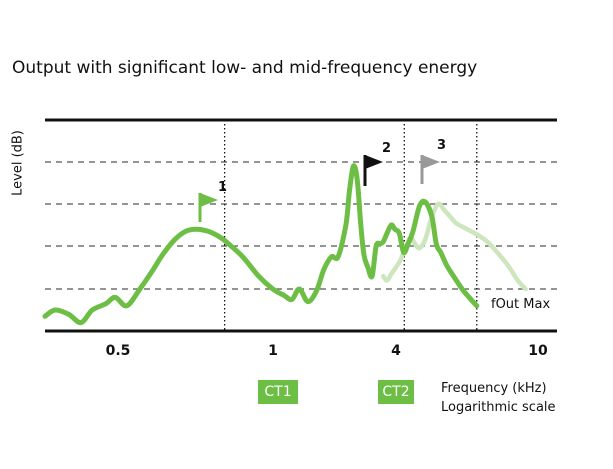  What do you see at coordinates (374, 162) in the screenshot?
I see `peak-2-flag-icon` at bounding box center [374, 162].